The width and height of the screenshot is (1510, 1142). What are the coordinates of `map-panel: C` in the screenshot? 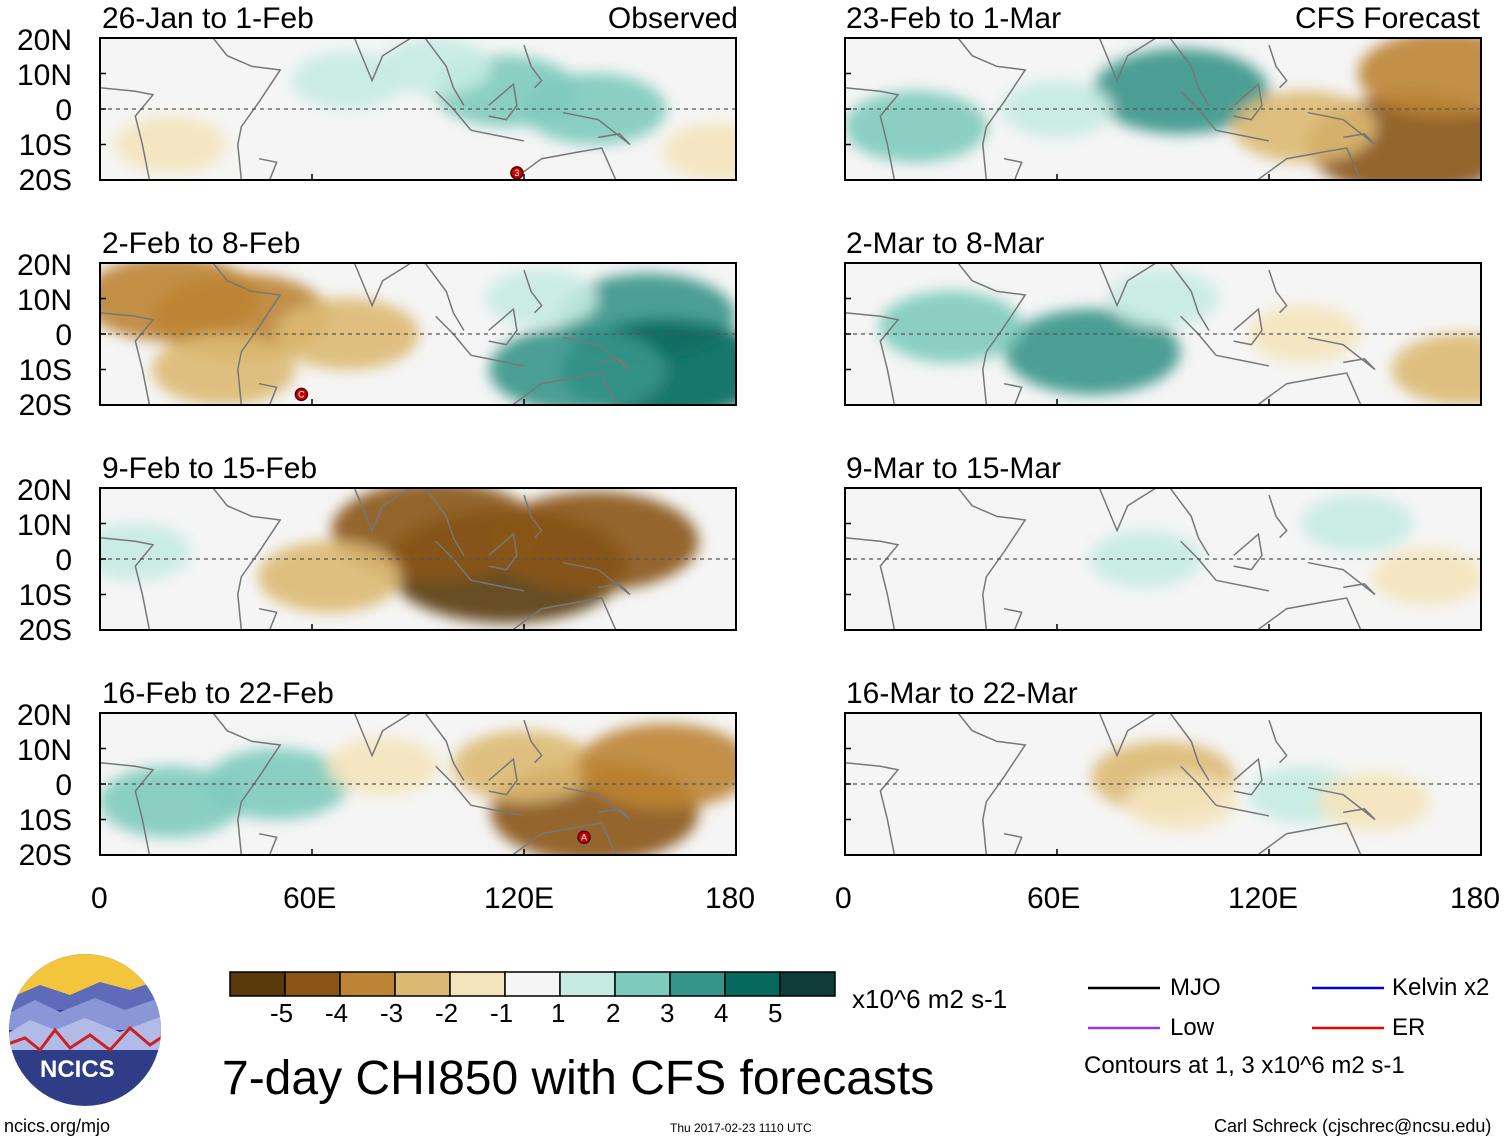 It's located at (418, 334).